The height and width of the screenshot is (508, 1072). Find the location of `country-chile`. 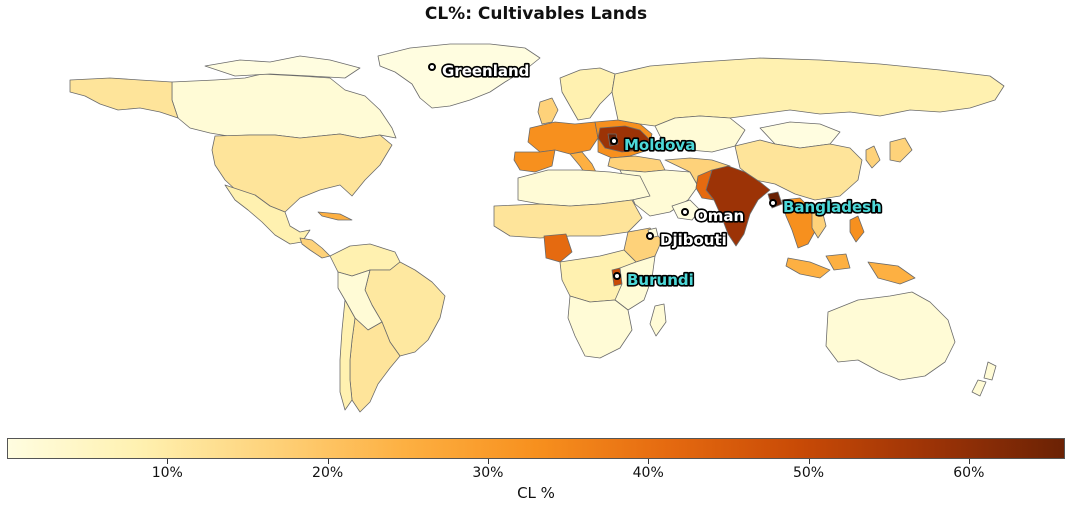

country-chile is located at coordinates (347, 355).